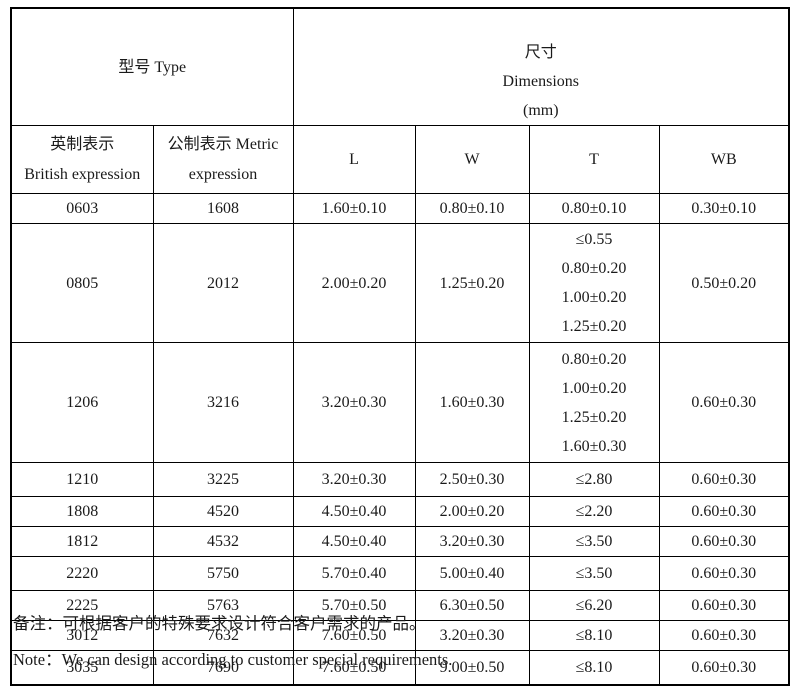 The height and width of the screenshot is (686, 800). What do you see at coordinates (354, 283) in the screenshot?
I see `cell-l: 2.00±0.20` at bounding box center [354, 283].